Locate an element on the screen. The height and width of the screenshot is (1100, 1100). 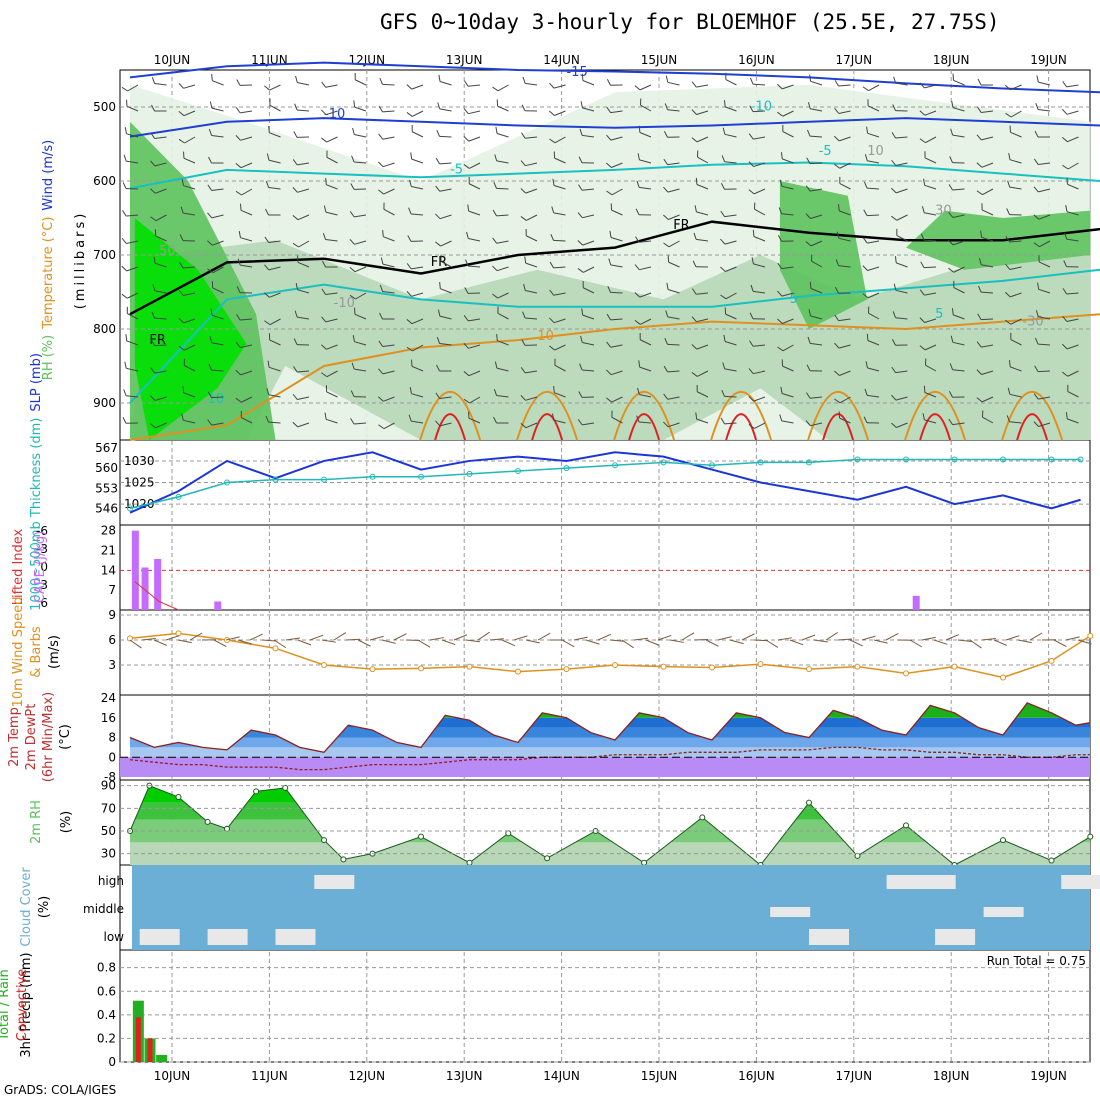
rh-point is located at coordinates (1051, 860).